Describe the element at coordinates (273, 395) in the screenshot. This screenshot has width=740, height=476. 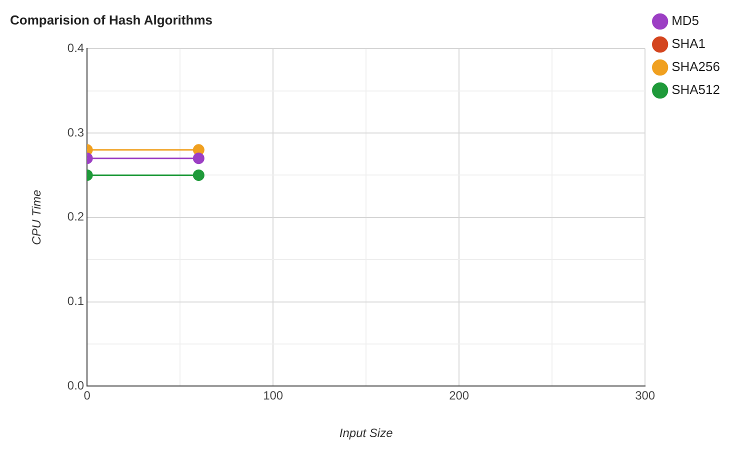
I see `x-tick-label: 100` at that location.